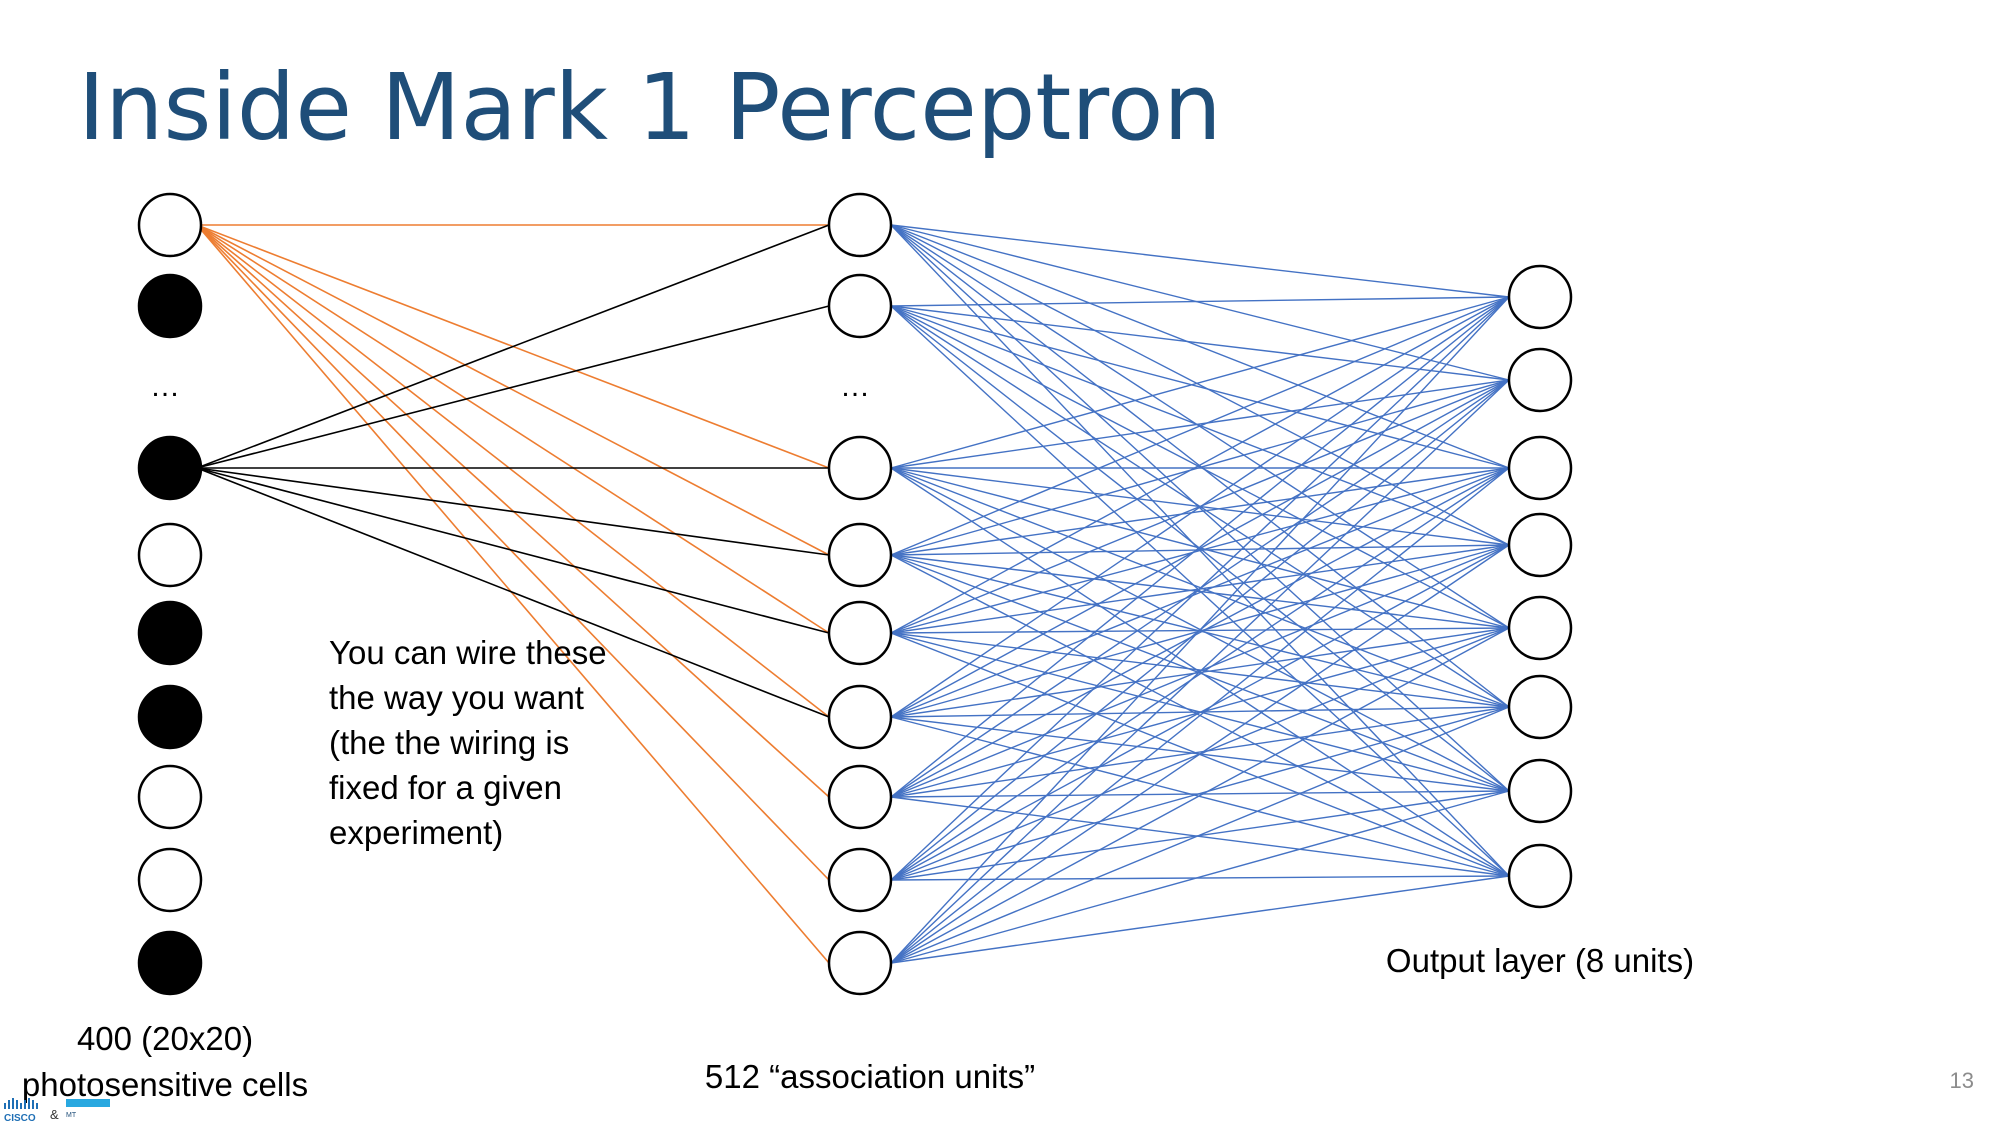 This screenshot has height=1125, width=2000. Describe the element at coordinates (1540, 586) in the screenshot. I see `output-layer-nodes` at that location.